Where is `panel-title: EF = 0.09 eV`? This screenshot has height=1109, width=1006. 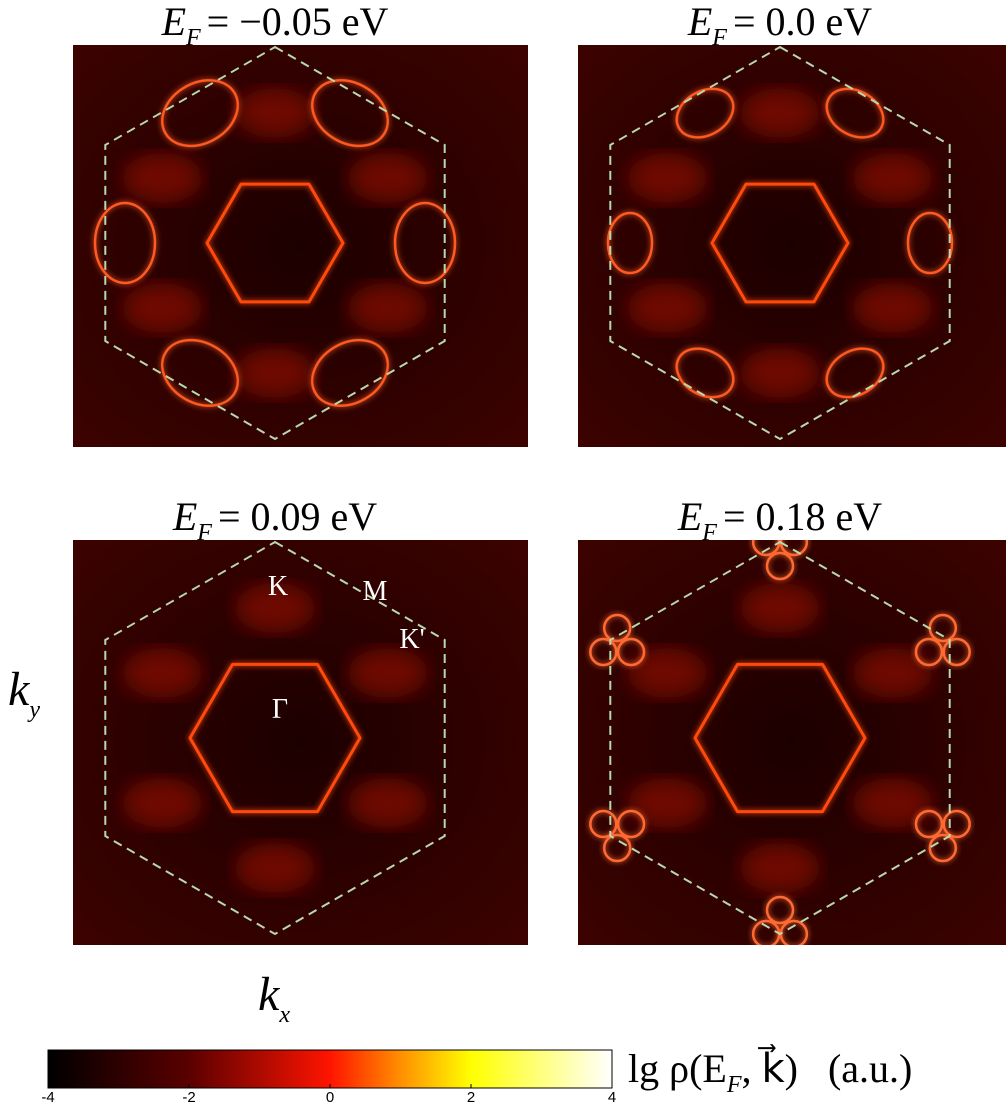 panel-title: EF = 0.09 eV is located at coordinates (274, 520).